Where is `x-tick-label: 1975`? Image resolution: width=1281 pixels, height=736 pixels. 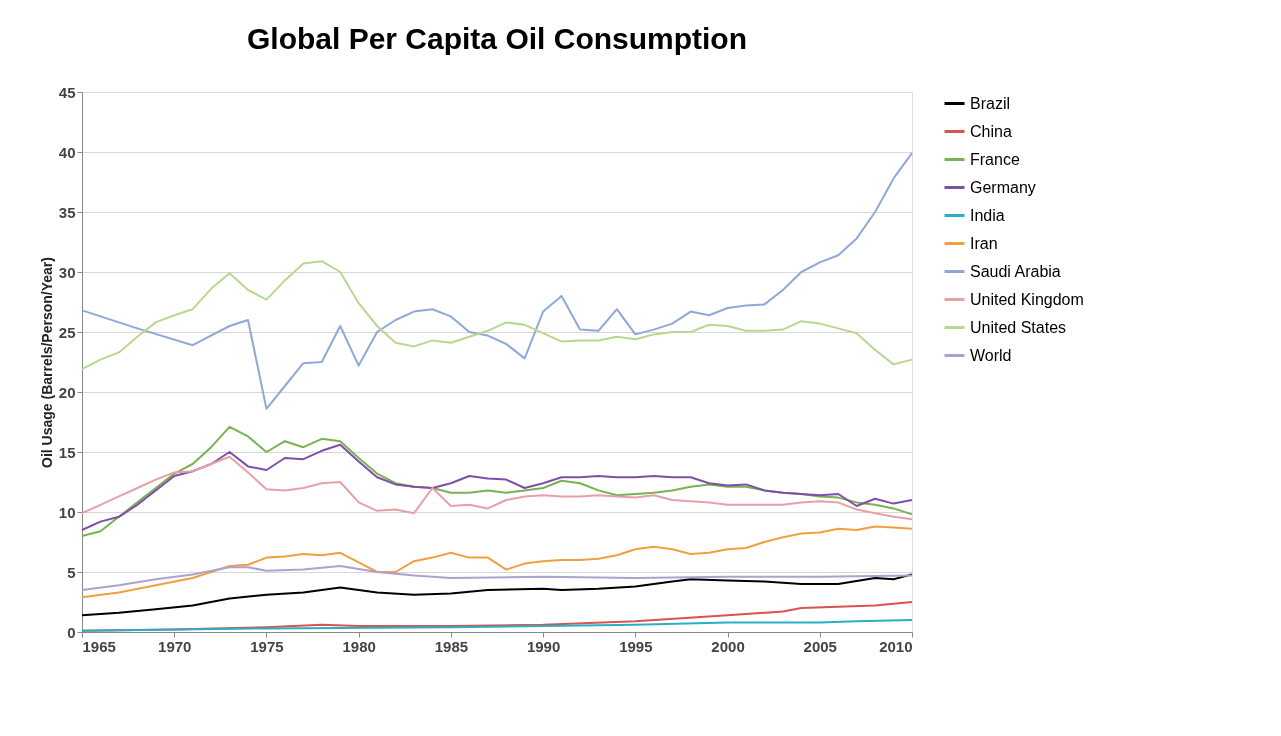 x-tick-label: 1975 is located at coordinates (267, 646).